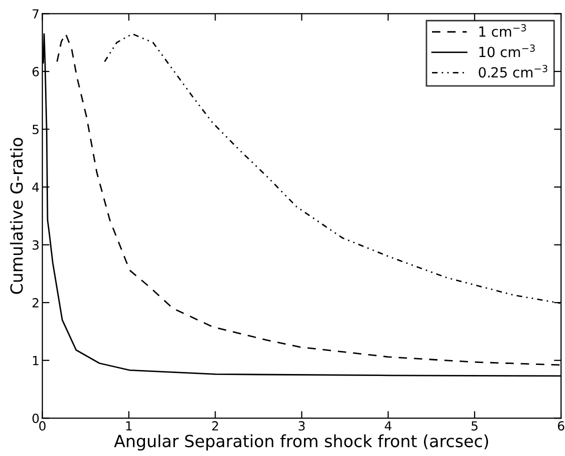 This screenshot has width=565, height=456. Describe the element at coordinates (35, 187) in the screenshot. I see `y-tick-label: 4` at that location.